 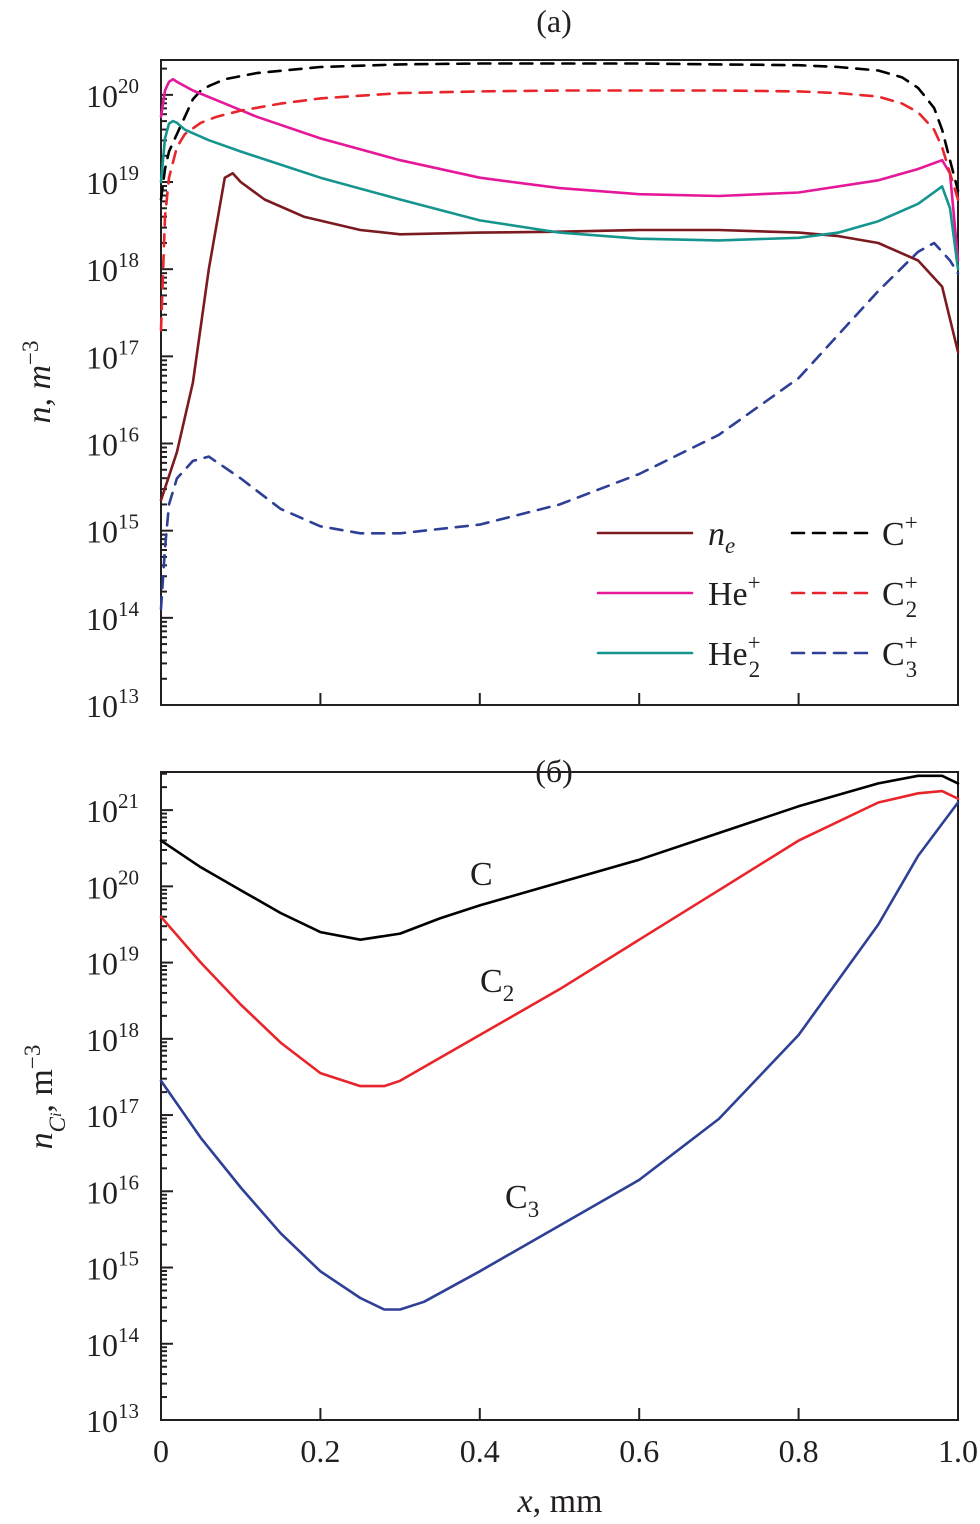 What do you see at coordinates (128, 696) in the screenshot?
I see `y-tick-exponent: 13` at bounding box center [128, 696].